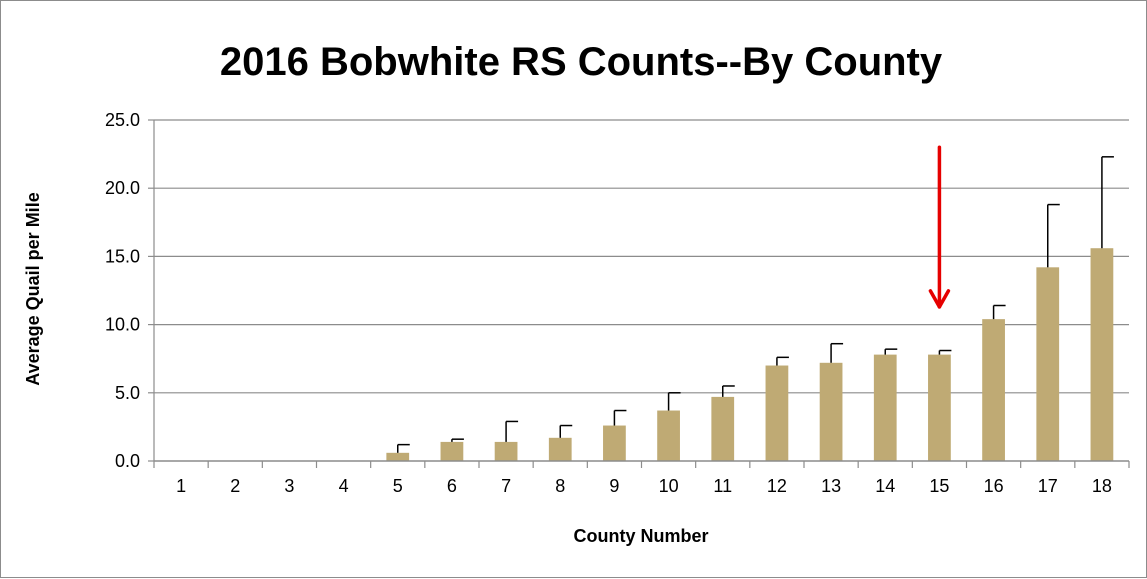  I want to click on x-tick-label: 3, so click(289, 486).